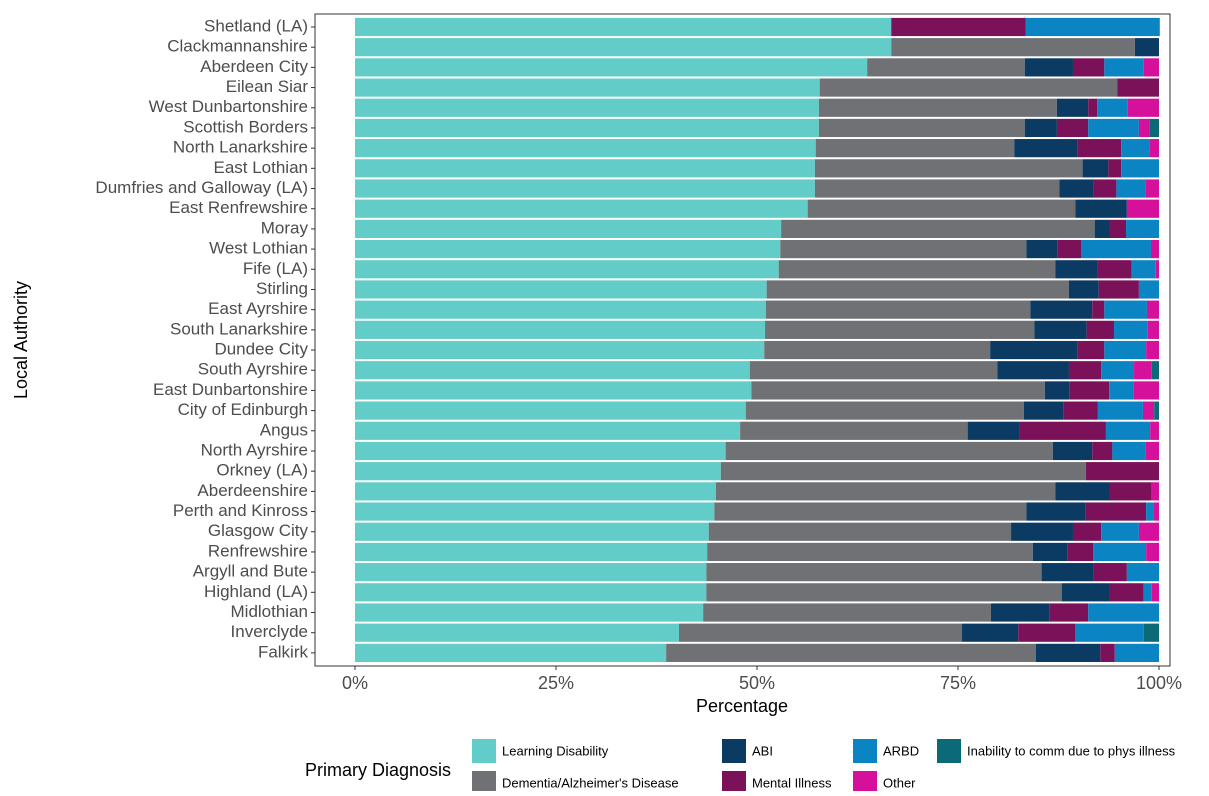 The width and height of the screenshot is (1209, 796). What do you see at coordinates (258, 530) in the screenshot?
I see `y-tick-label: Glasgow City` at bounding box center [258, 530].